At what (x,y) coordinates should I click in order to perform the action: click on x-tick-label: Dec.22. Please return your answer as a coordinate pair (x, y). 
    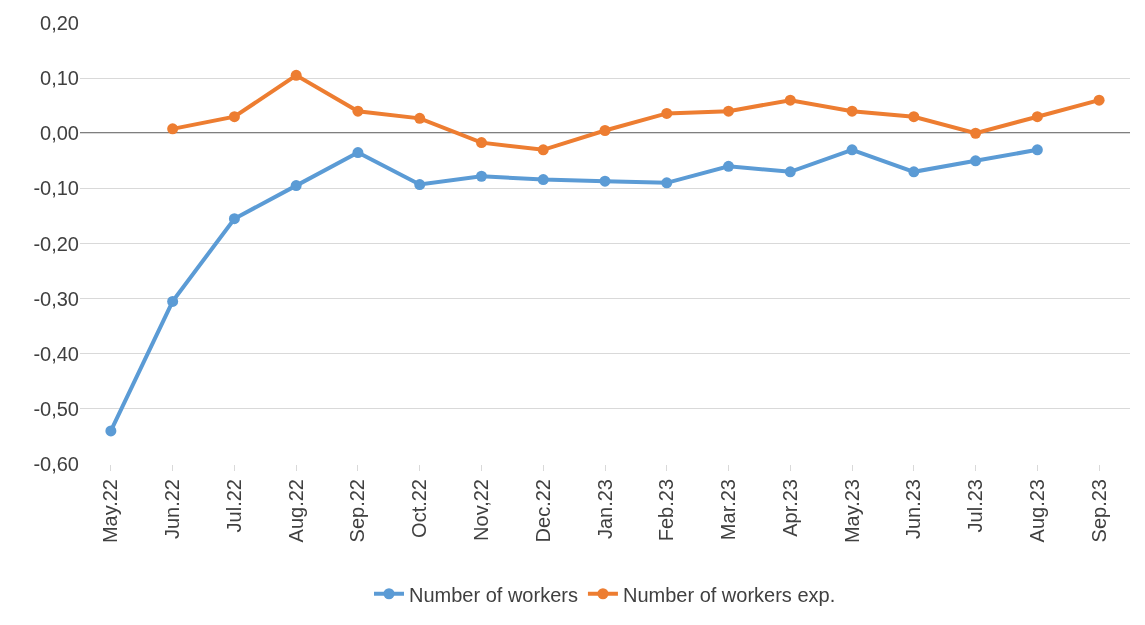
    Looking at the image, I should click on (542, 511).